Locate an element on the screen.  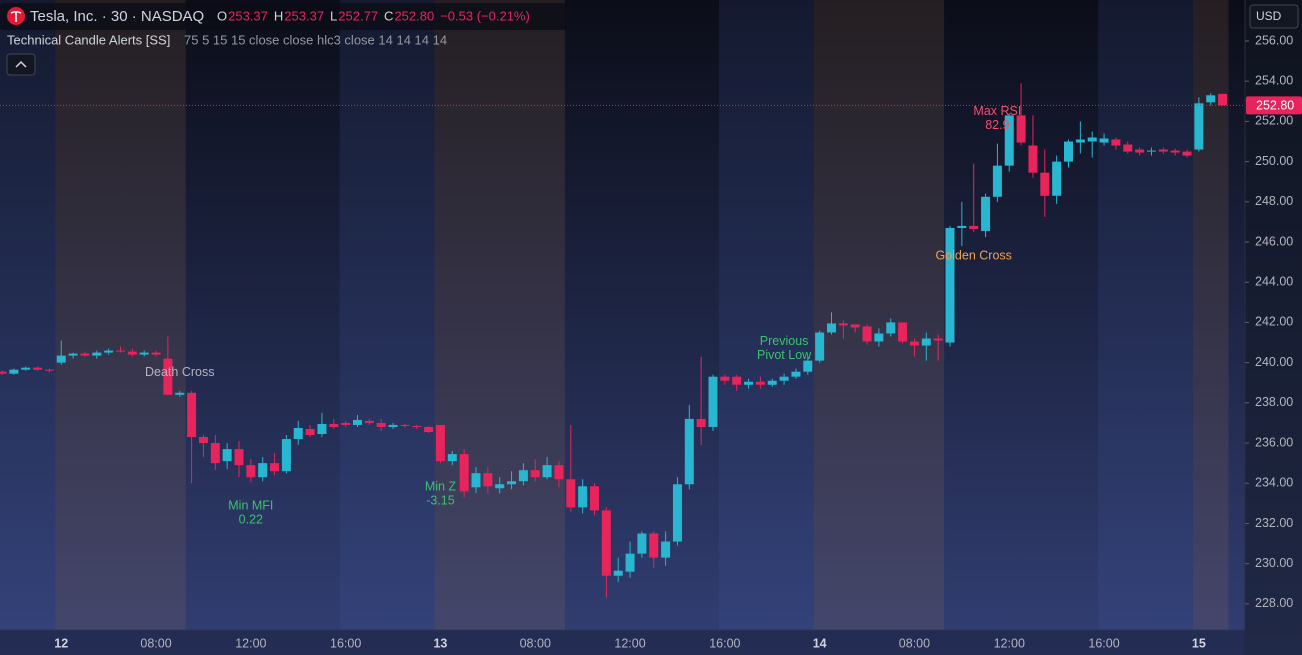
last-price-label: 252.80 is located at coordinates (1275, 106).